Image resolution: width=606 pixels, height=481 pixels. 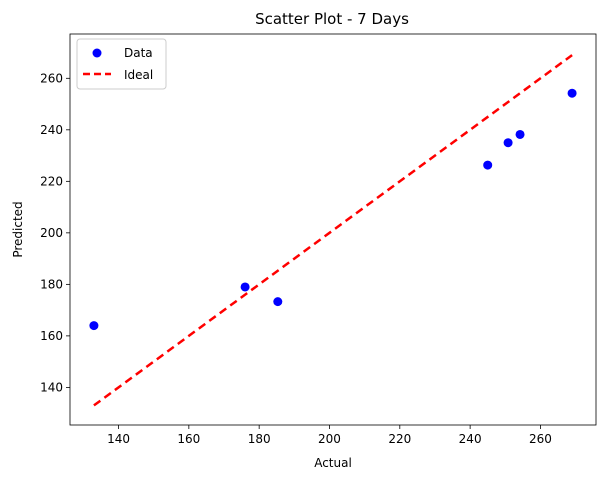 What do you see at coordinates (97, 53) in the screenshot?
I see `legend-data-marker` at bounding box center [97, 53].